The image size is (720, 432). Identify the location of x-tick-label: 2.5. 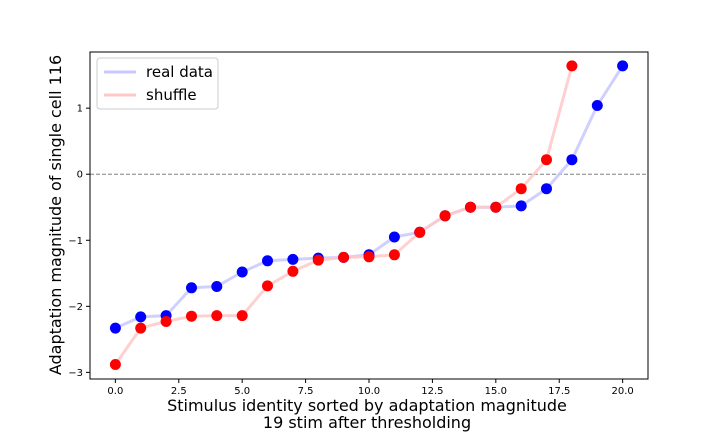
(179, 391).